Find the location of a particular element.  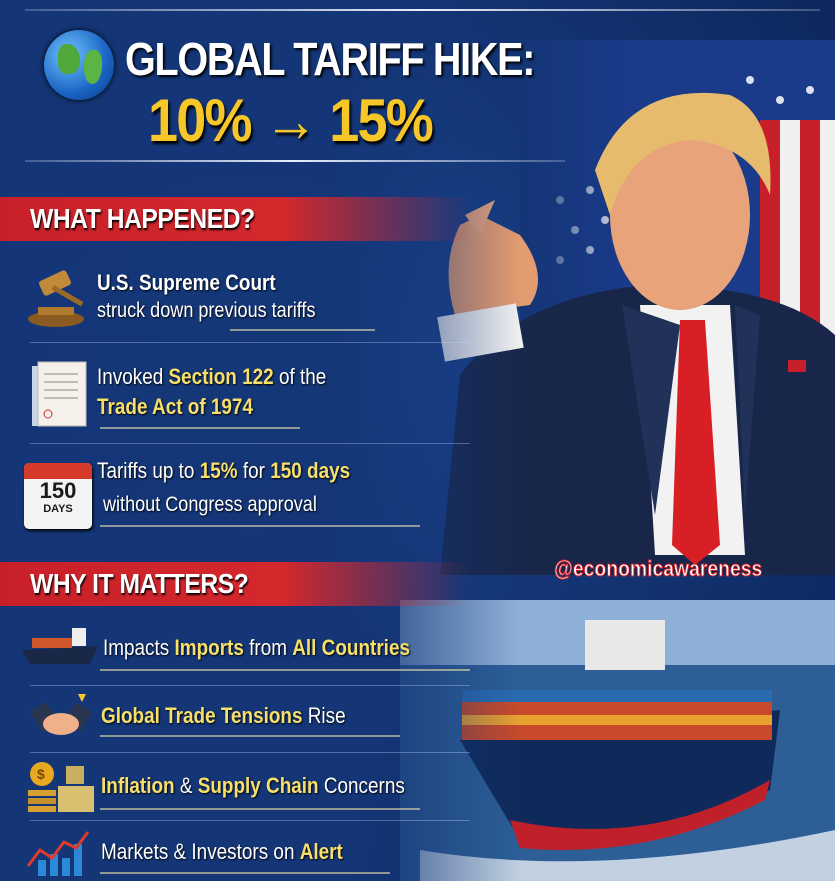

text: Impacts is located at coordinates (139, 647).